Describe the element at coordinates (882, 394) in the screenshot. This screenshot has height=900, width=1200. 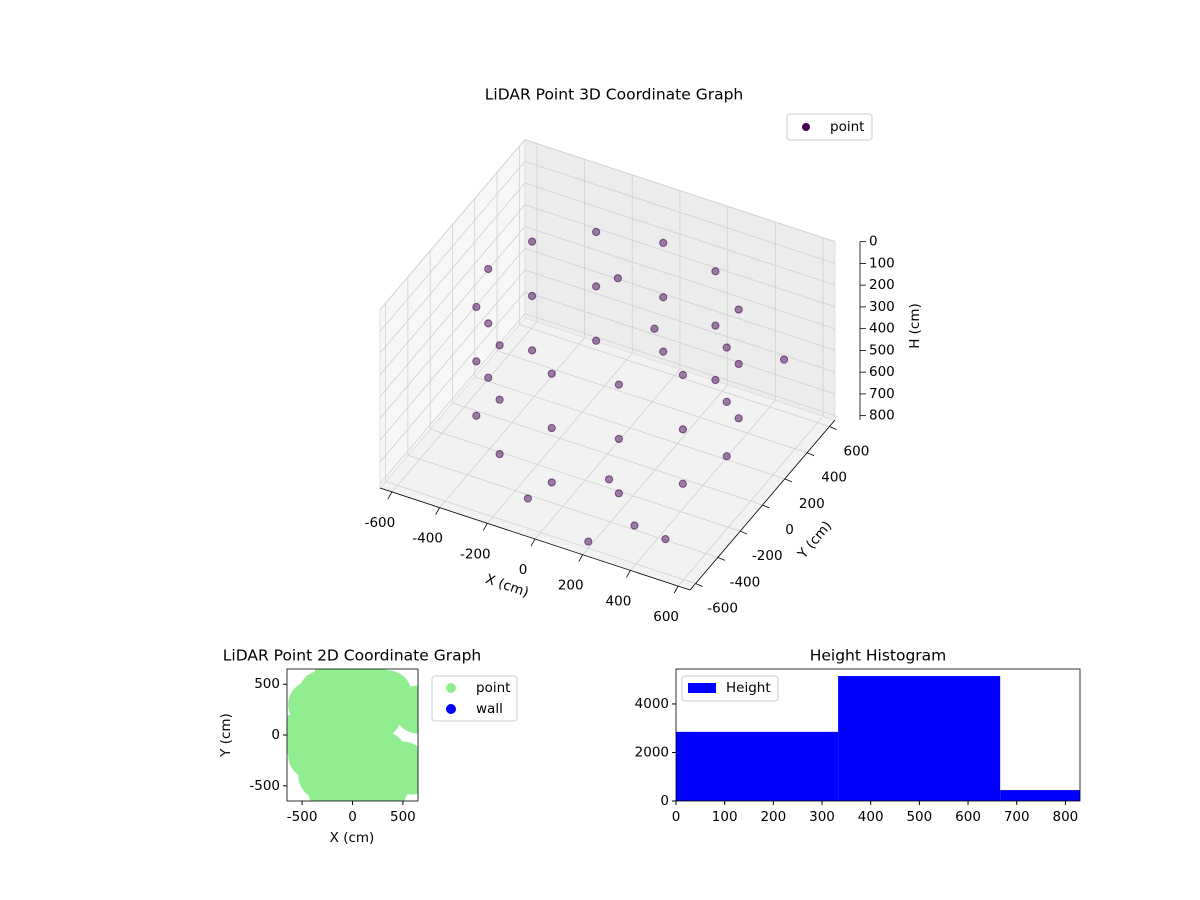
I see `z-tick-label: 700` at that location.